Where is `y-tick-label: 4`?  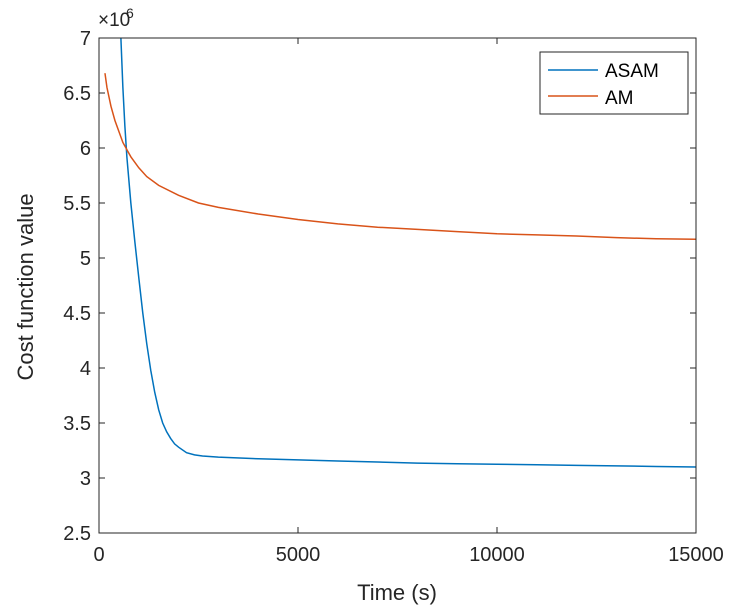
y-tick-label: 4 is located at coordinates (85, 369).